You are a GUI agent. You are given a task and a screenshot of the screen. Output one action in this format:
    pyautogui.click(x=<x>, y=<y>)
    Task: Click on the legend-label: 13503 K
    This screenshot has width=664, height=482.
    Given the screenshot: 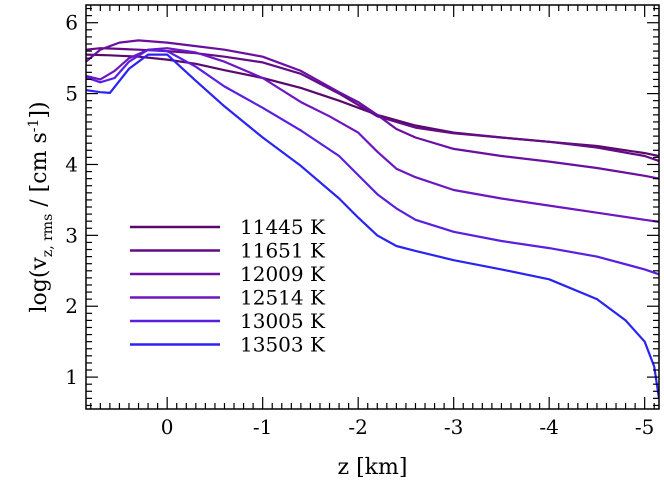 What is the action you would take?
    pyautogui.click(x=283, y=345)
    